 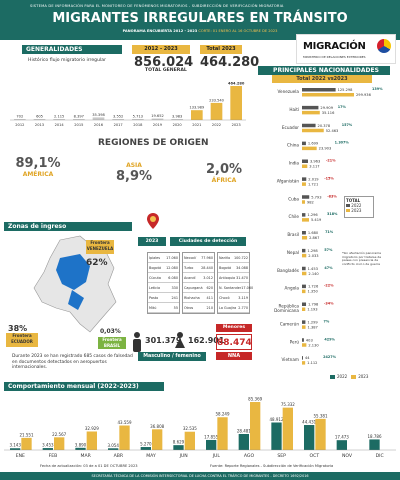 I want to click on city-row: Pasto 241, so click(x=163, y=298).